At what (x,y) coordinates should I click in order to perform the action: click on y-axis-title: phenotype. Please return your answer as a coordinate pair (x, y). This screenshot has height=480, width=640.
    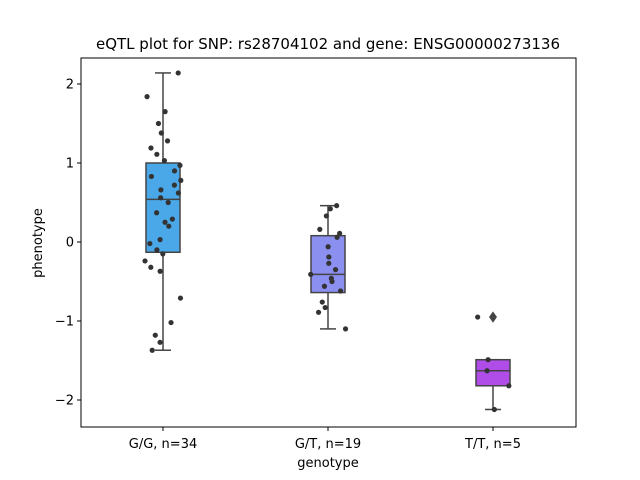
    Looking at the image, I should click on (38, 243).